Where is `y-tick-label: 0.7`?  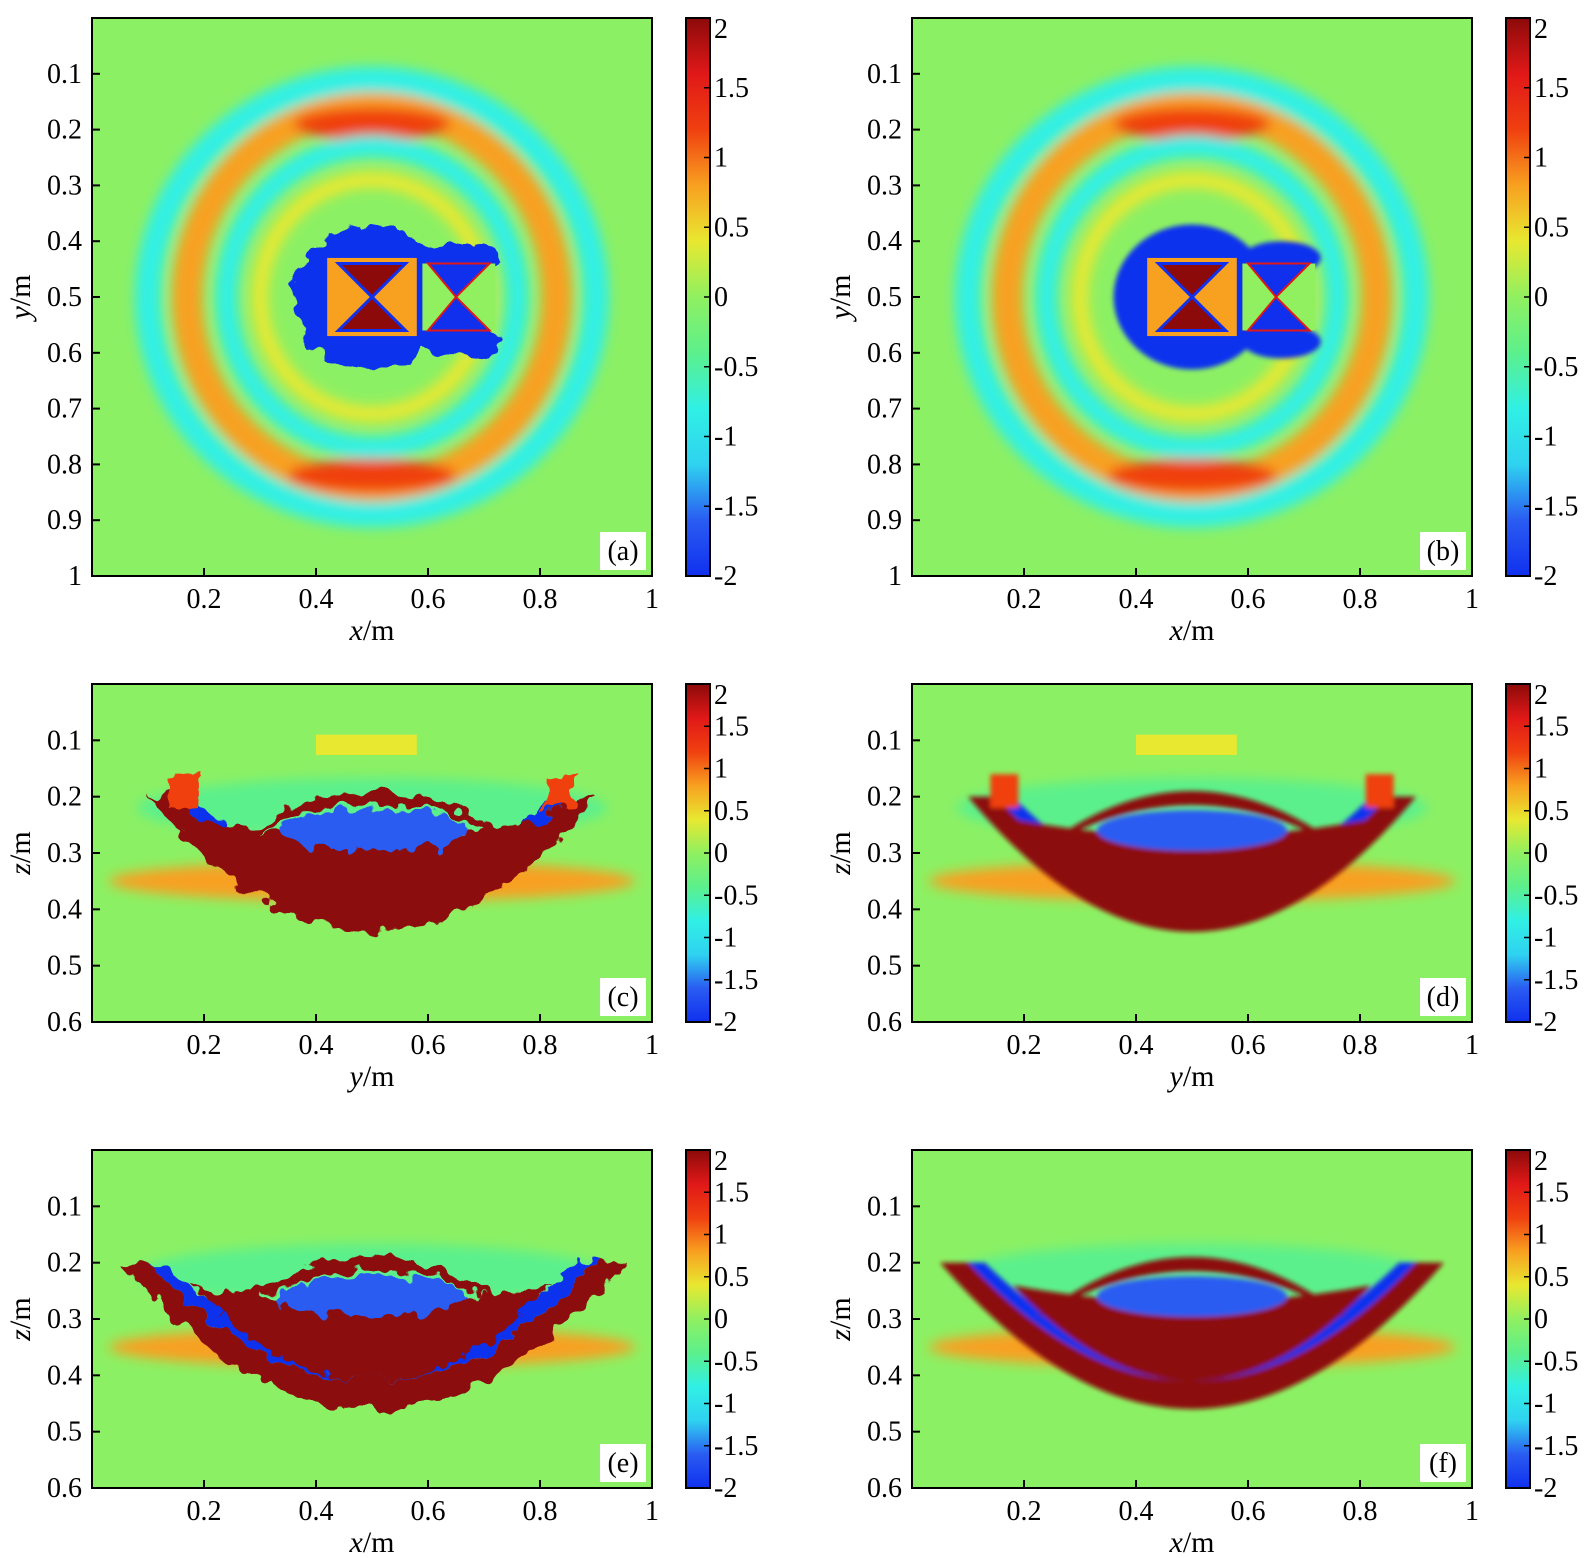 y-tick-label: 0.7 is located at coordinates (64, 409).